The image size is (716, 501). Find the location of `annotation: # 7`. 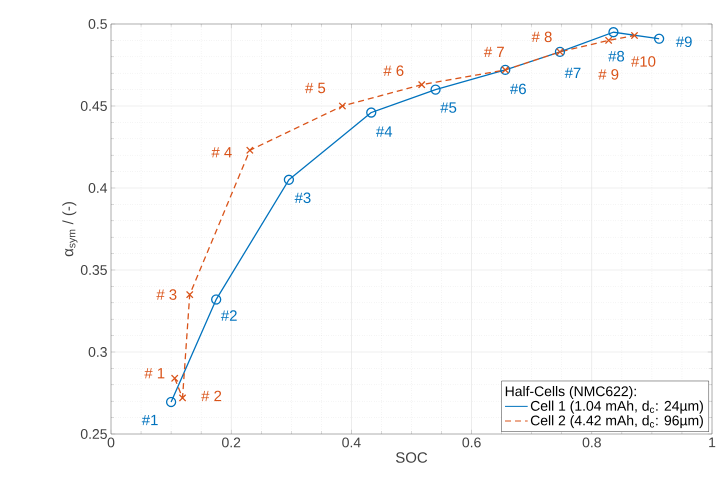

annotation: # 7 is located at coordinates (494, 52).